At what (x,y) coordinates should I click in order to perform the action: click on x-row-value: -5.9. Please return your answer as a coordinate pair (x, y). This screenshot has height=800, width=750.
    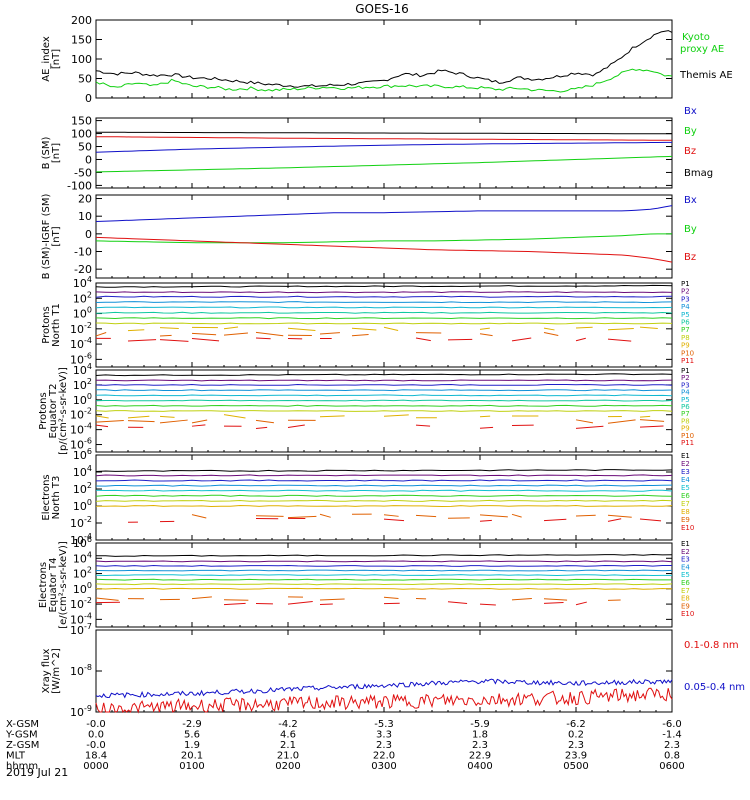
    Looking at the image, I should click on (480, 724).